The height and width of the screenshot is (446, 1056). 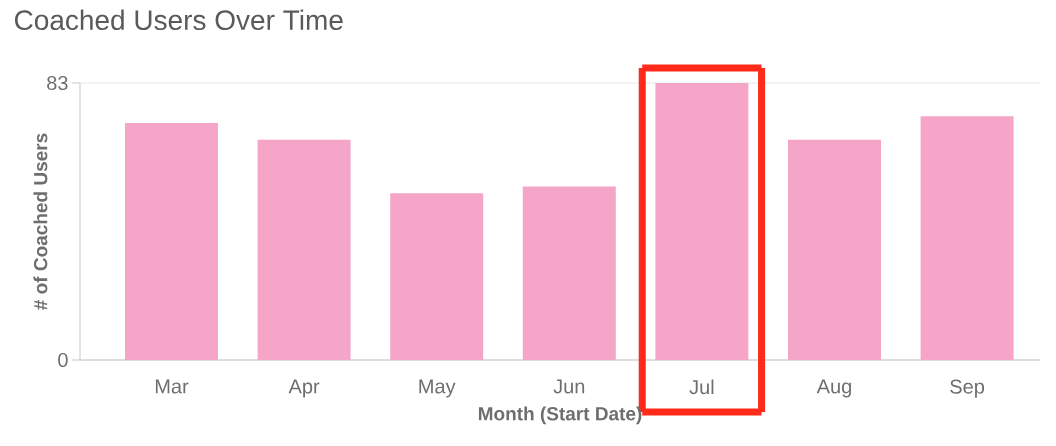 What do you see at coordinates (63, 360) in the screenshot?
I see `y-tick-label: 0` at bounding box center [63, 360].